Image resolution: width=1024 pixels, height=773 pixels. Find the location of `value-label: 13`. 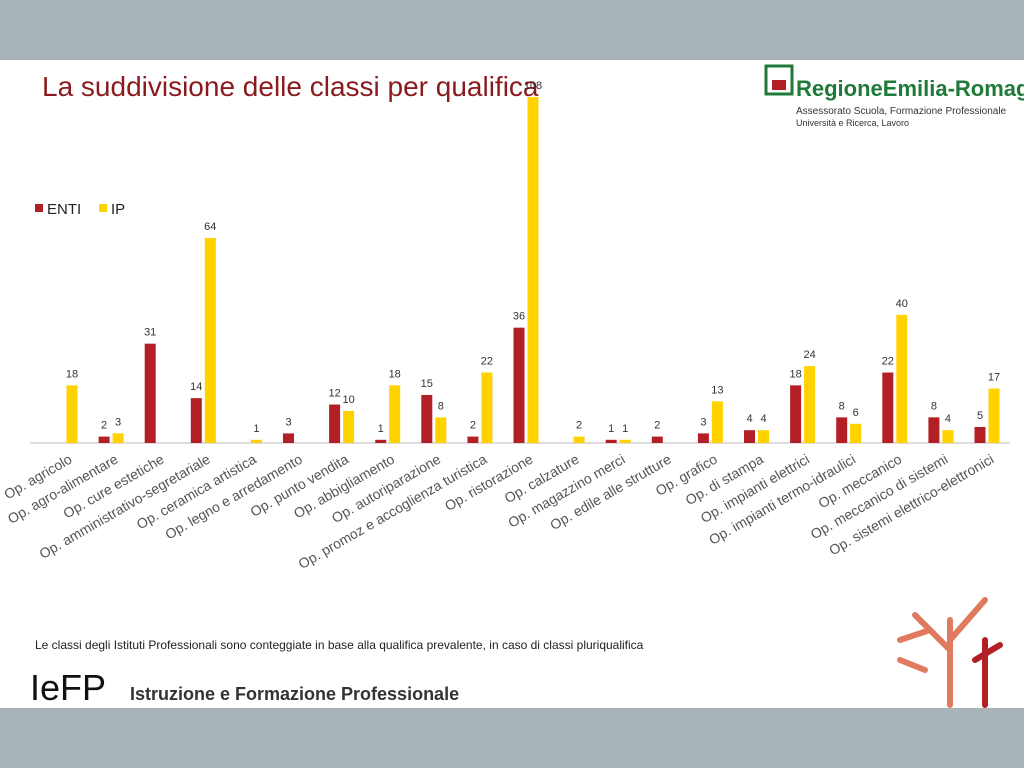

value-label: 13 is located at coordinates (717, 390).